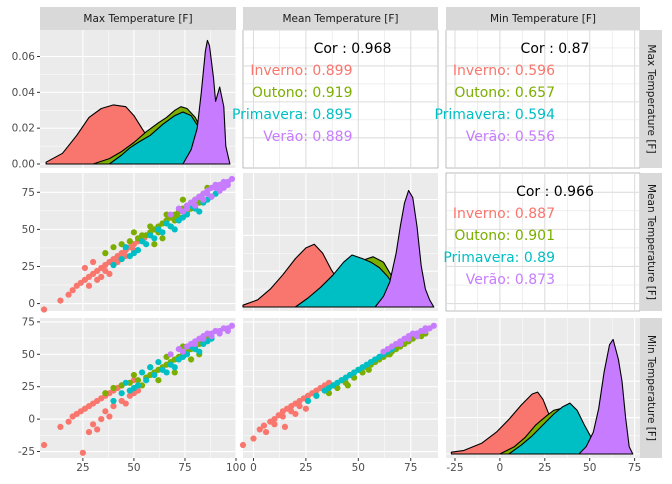 The width and height of the screenshot is (672, 484). What do you see at coordinates (510, 137) in the screenshot?
I see `correlation-group-label: Verão: 0.556` at bounding box center [510, 137].